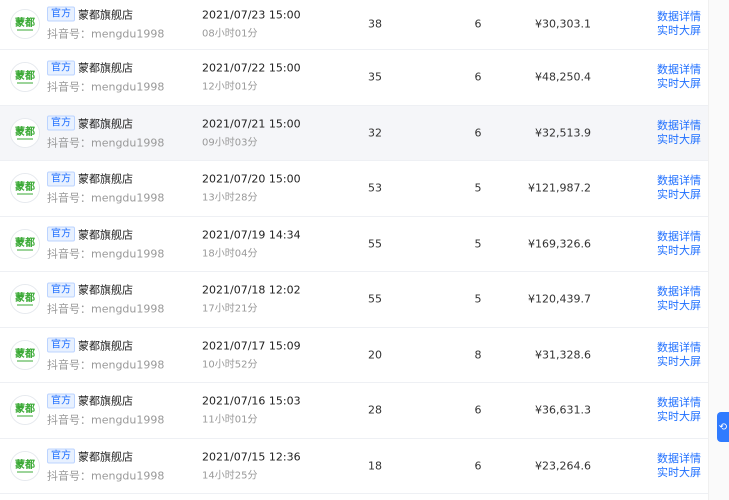 The height and width of the screenshot is (500, 729). Describe the element at coordinates (230, 365) in the screenshot. I see `live-duration: 10小时52分` at that location.